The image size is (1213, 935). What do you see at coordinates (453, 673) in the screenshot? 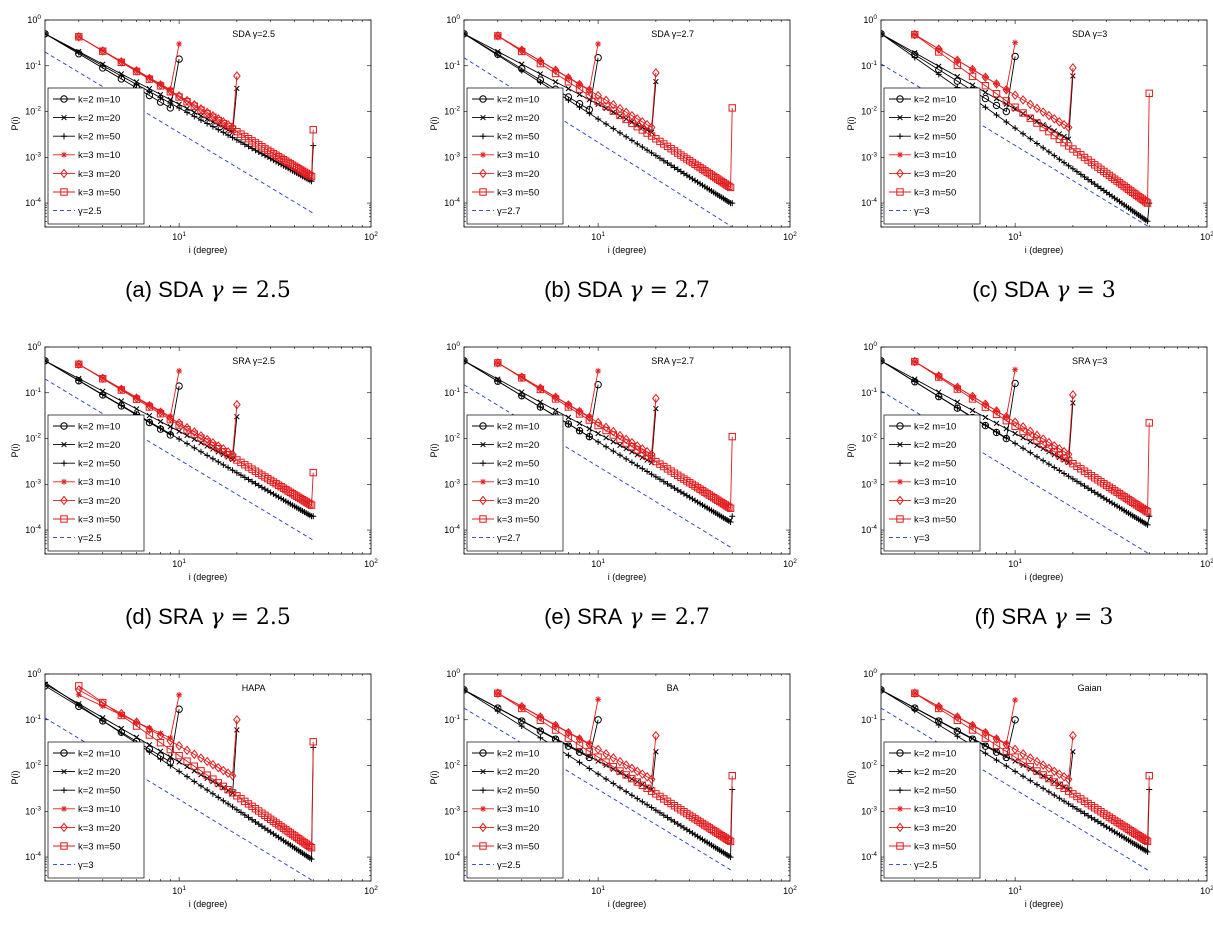
I see `y-tick-label: 10⁰` at bounding box center [453, 673].